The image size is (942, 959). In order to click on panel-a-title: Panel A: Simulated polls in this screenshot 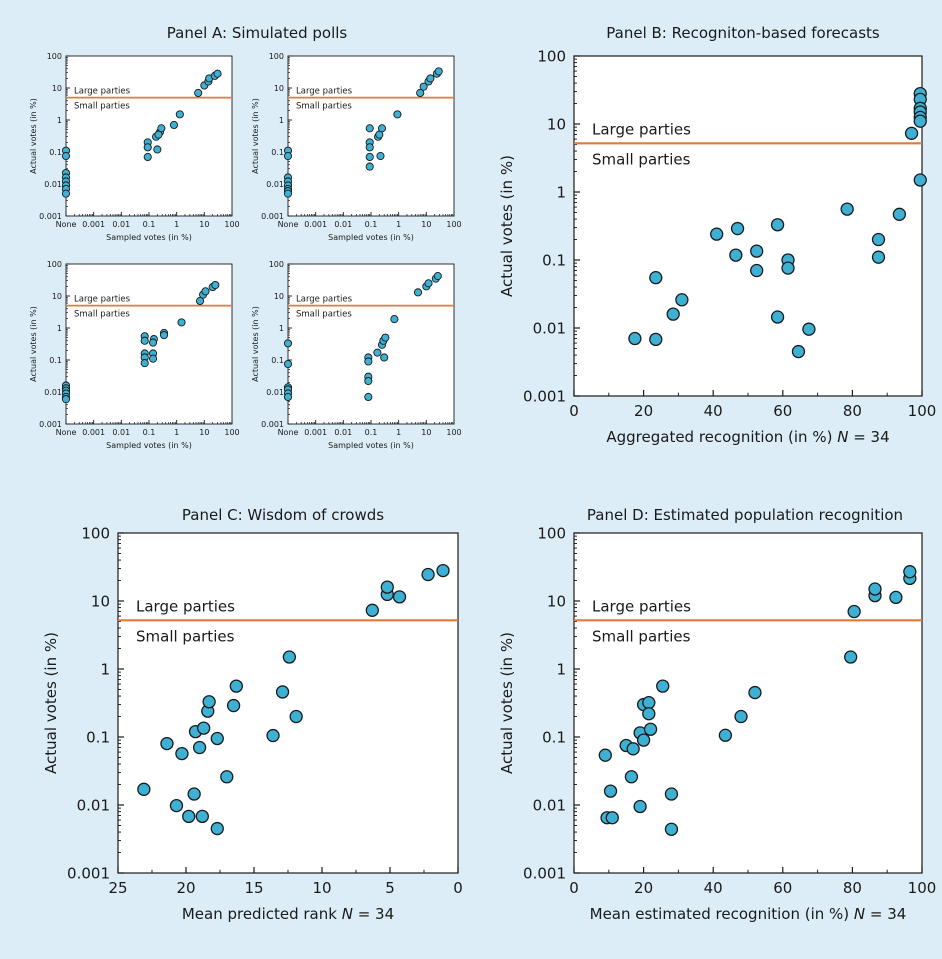, I will do `click(257, 33)`.